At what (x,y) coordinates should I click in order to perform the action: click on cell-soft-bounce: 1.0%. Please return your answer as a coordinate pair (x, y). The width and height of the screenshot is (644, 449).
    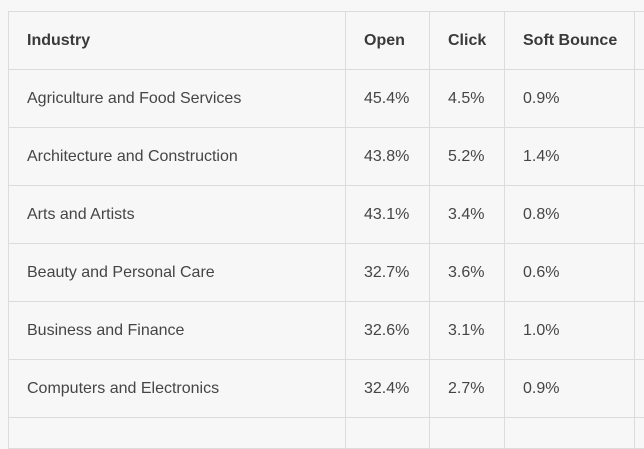
    Looking at the image, I should click on (570, 331).